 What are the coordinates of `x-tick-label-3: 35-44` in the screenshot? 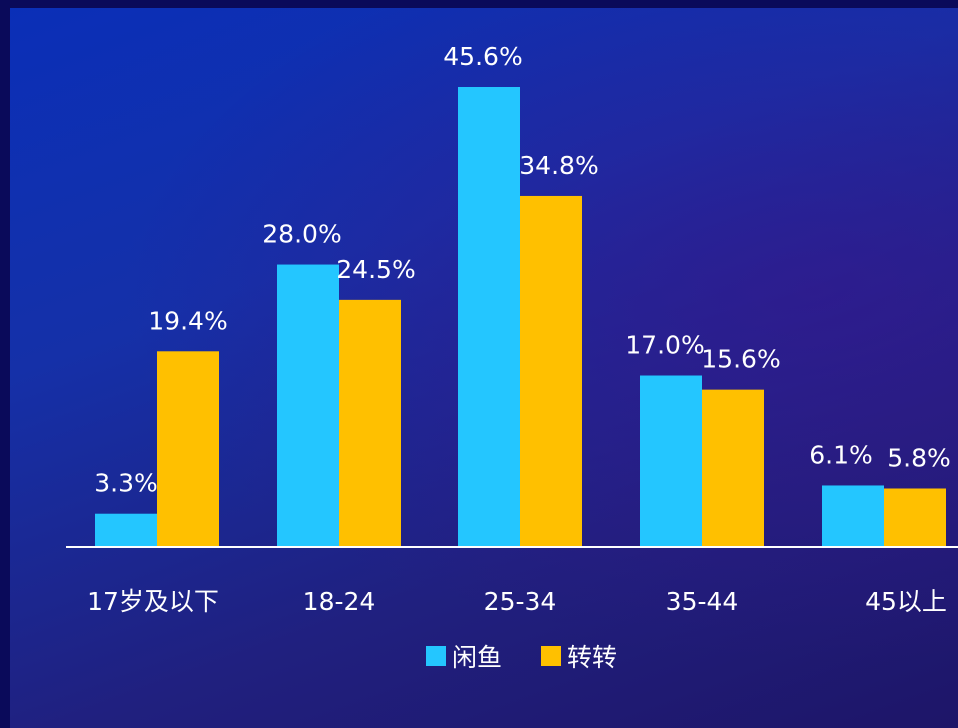 It's located at (702, 601).